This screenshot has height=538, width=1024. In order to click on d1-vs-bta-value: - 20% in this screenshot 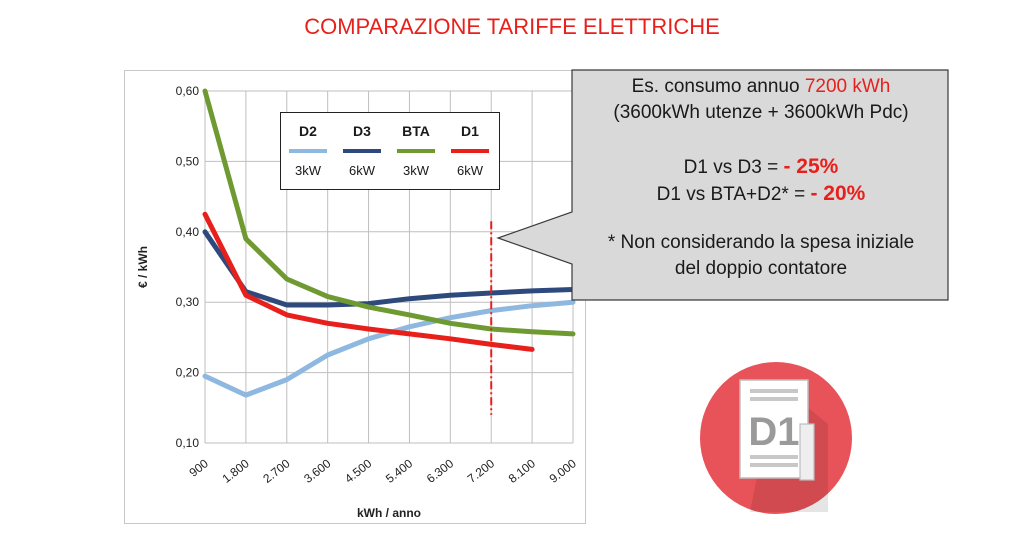, I will do `click(838, 193)`.